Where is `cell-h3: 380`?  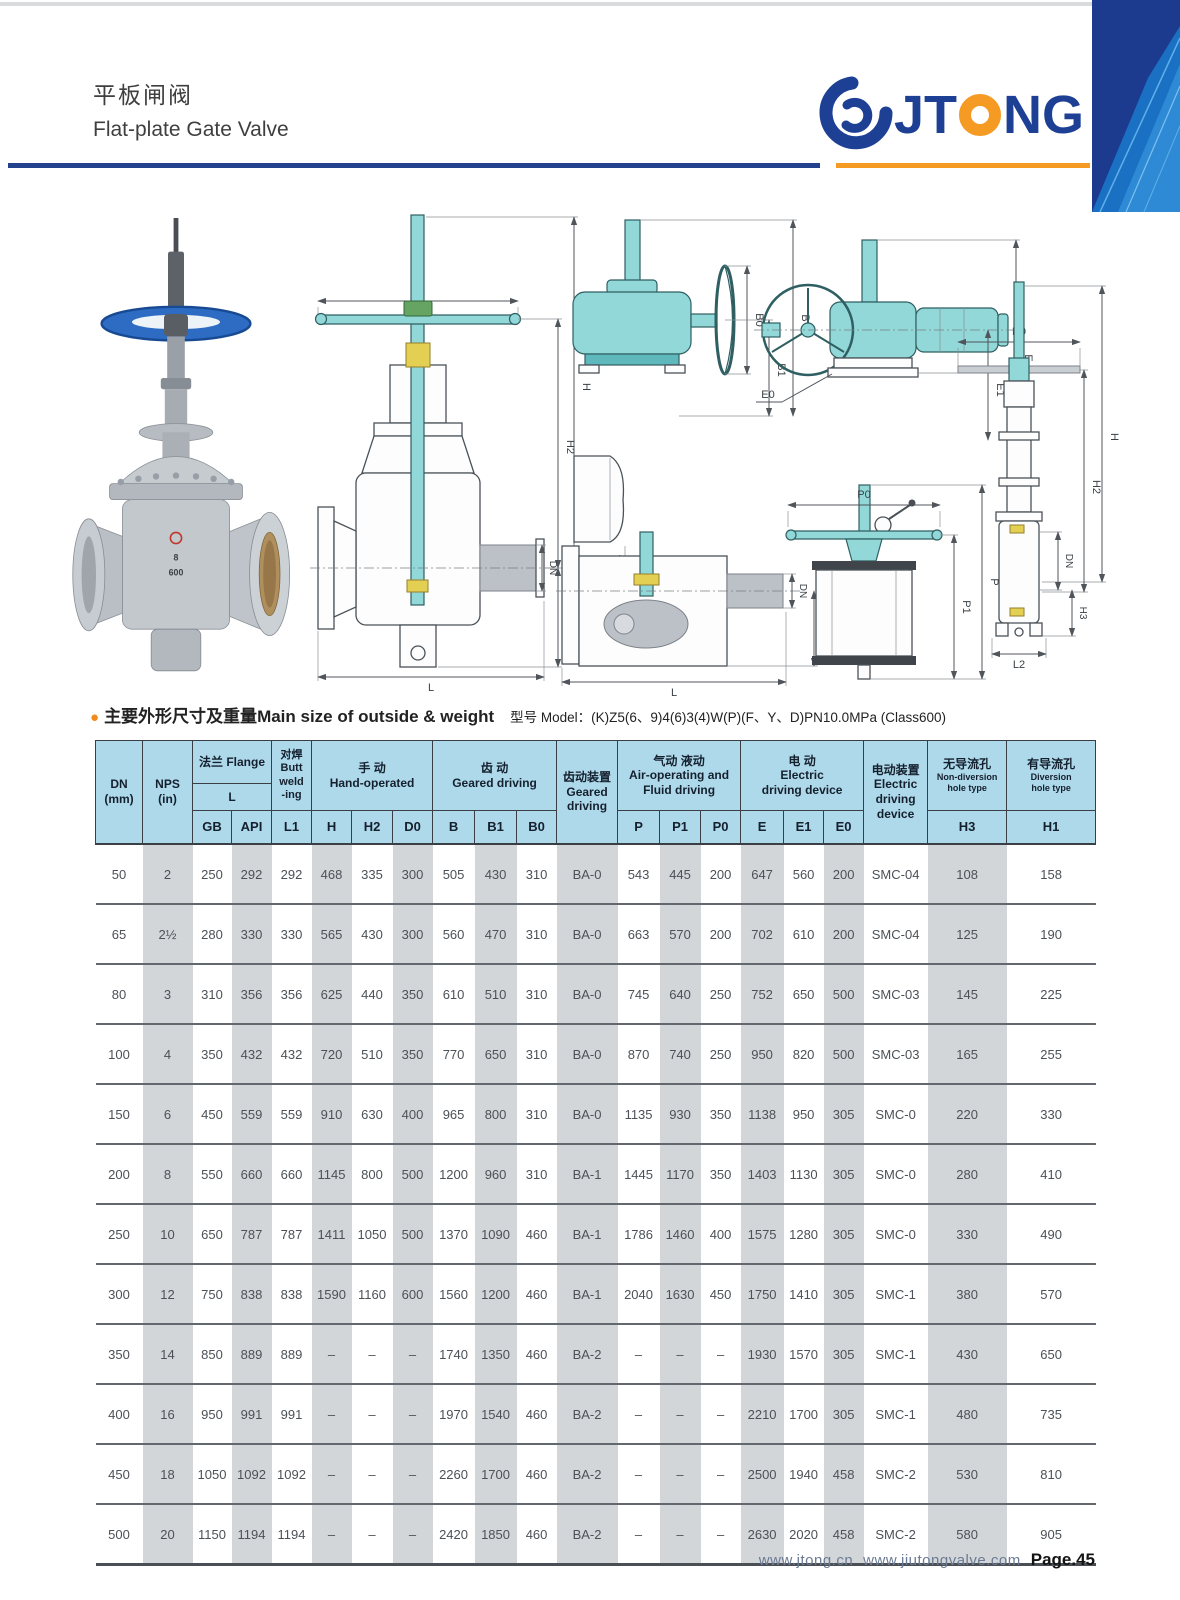
cell-h3: 380 is located at coordinates (967, 1294).